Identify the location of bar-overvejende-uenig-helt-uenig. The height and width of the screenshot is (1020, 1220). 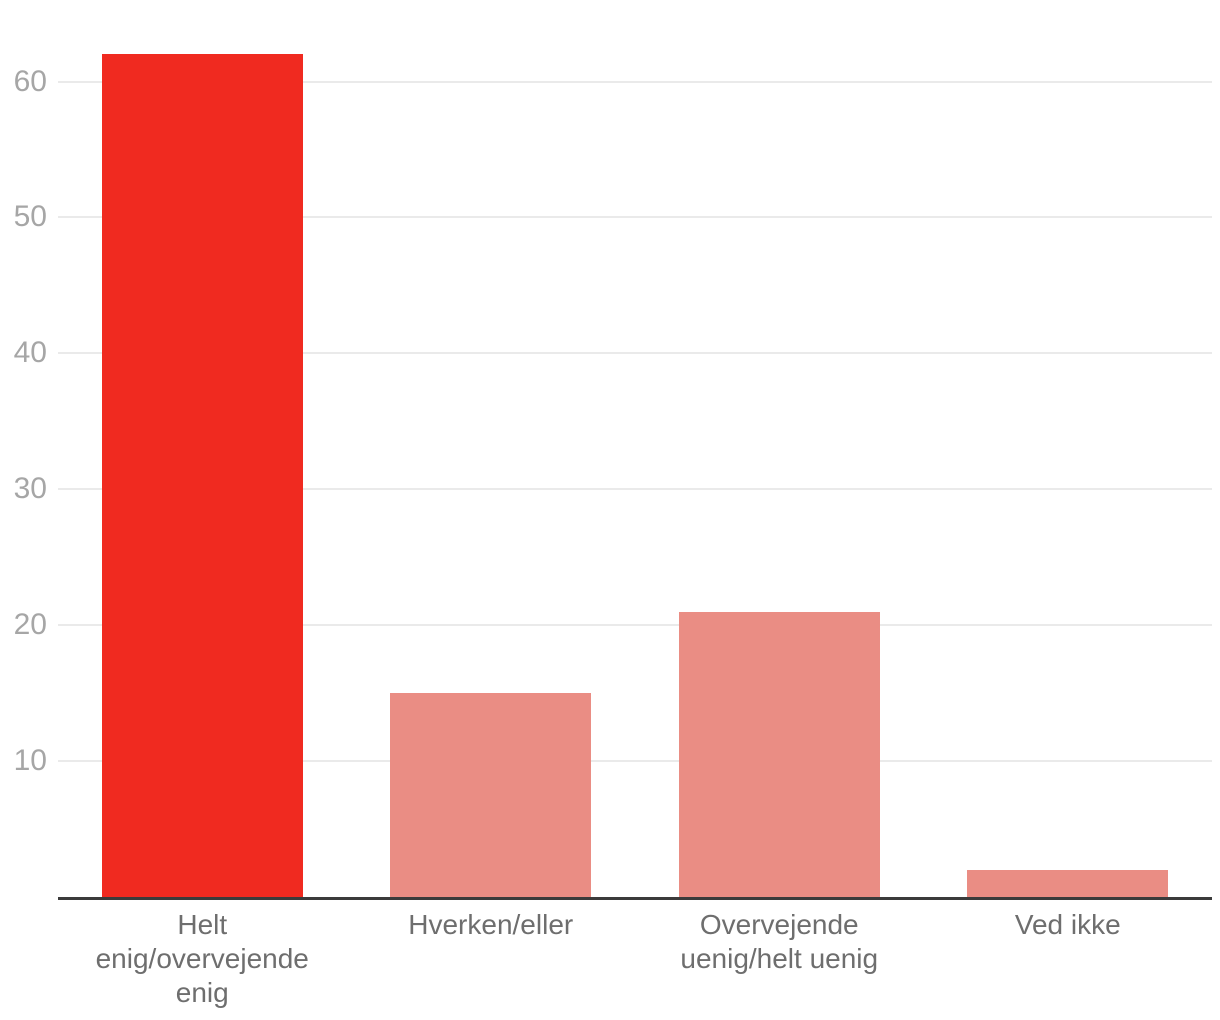
(779, 754).